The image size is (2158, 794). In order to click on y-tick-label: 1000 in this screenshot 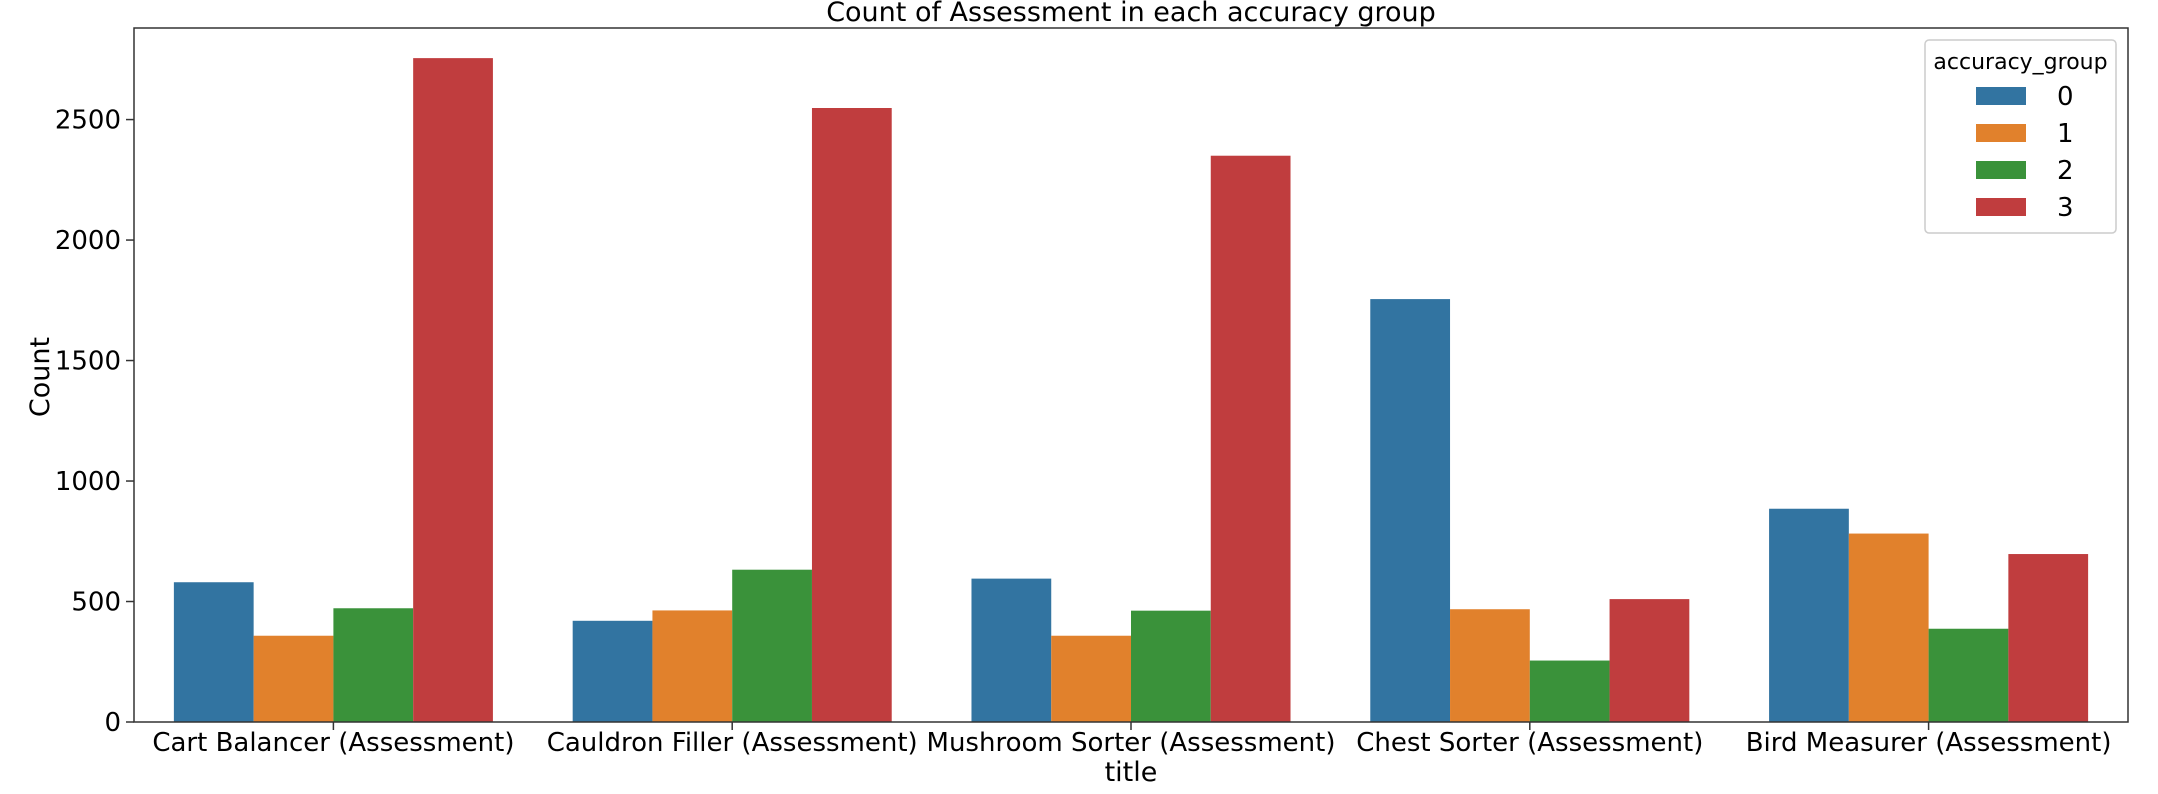, I will do `click(88, 482)`.